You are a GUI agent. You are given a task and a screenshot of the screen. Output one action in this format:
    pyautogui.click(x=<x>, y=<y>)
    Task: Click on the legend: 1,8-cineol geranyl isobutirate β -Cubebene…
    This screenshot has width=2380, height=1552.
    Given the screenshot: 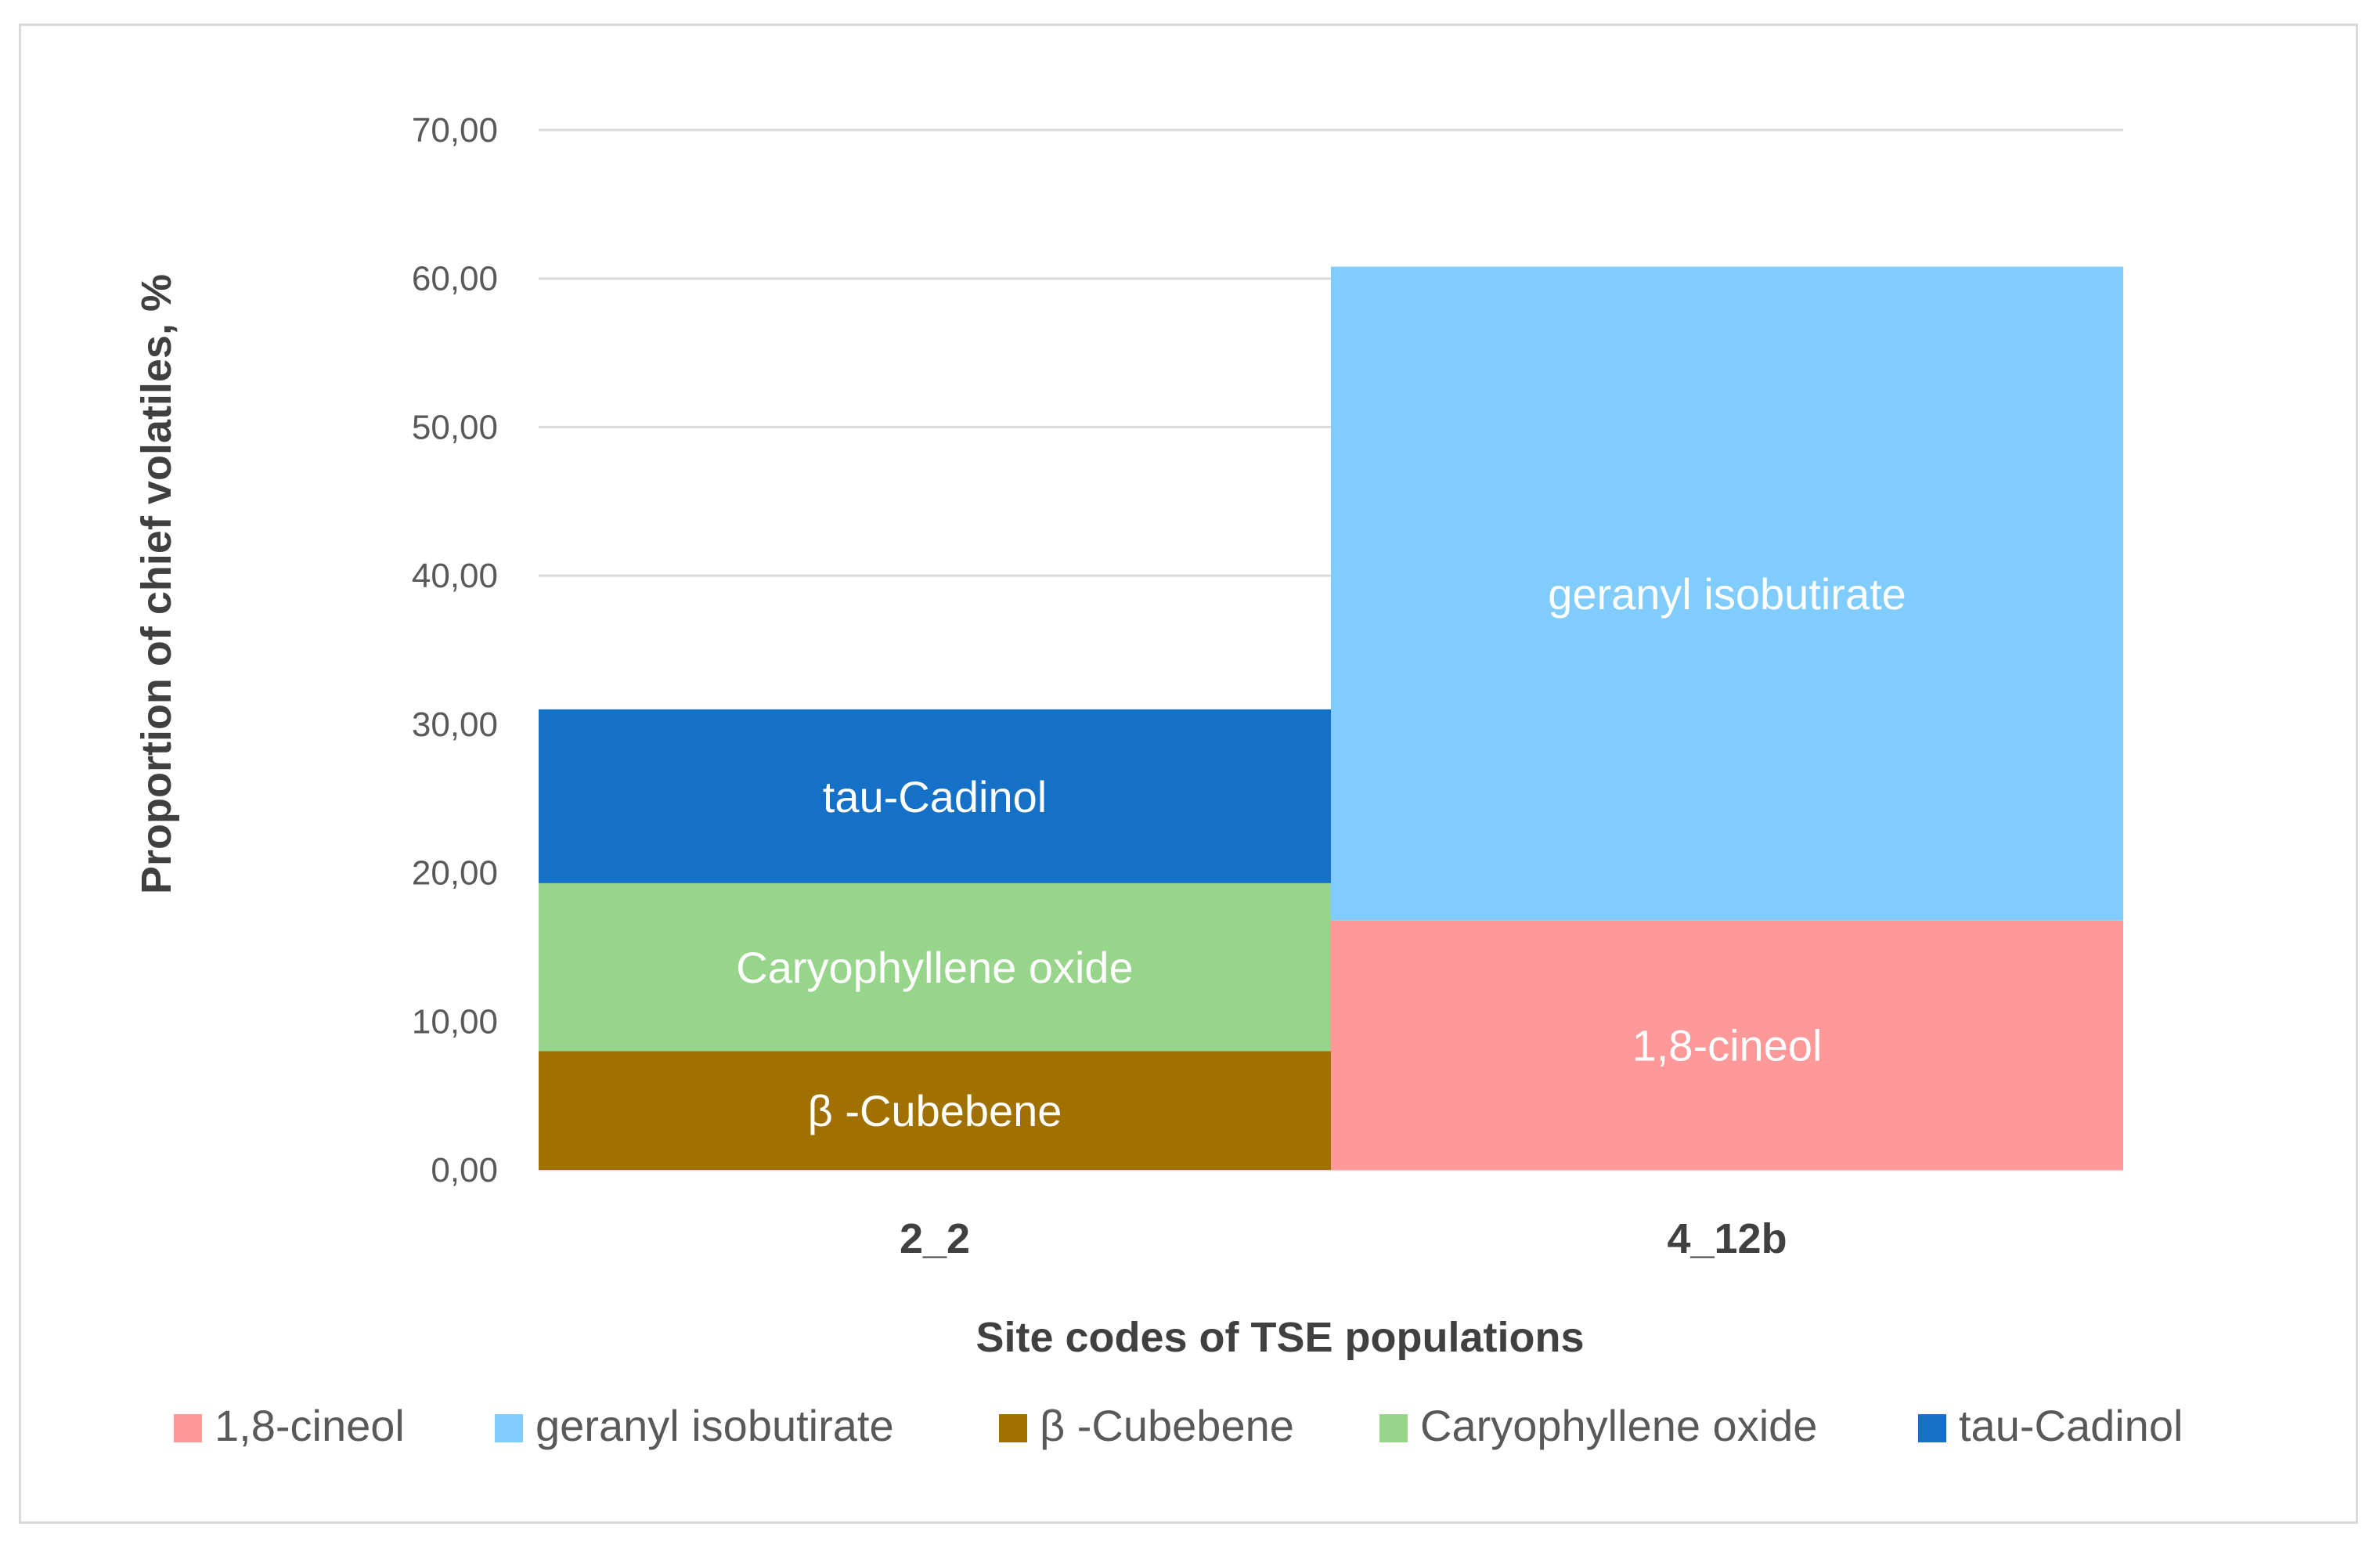 What is the action you would take?
    pyautogui.click(x=1178, y=1425)
    